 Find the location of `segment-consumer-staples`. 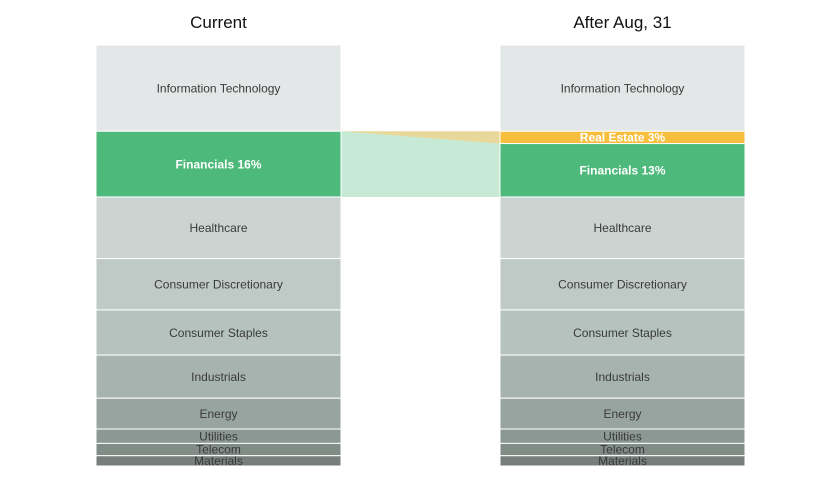

segment-consumer-staples is located at coordinates (622, 332).